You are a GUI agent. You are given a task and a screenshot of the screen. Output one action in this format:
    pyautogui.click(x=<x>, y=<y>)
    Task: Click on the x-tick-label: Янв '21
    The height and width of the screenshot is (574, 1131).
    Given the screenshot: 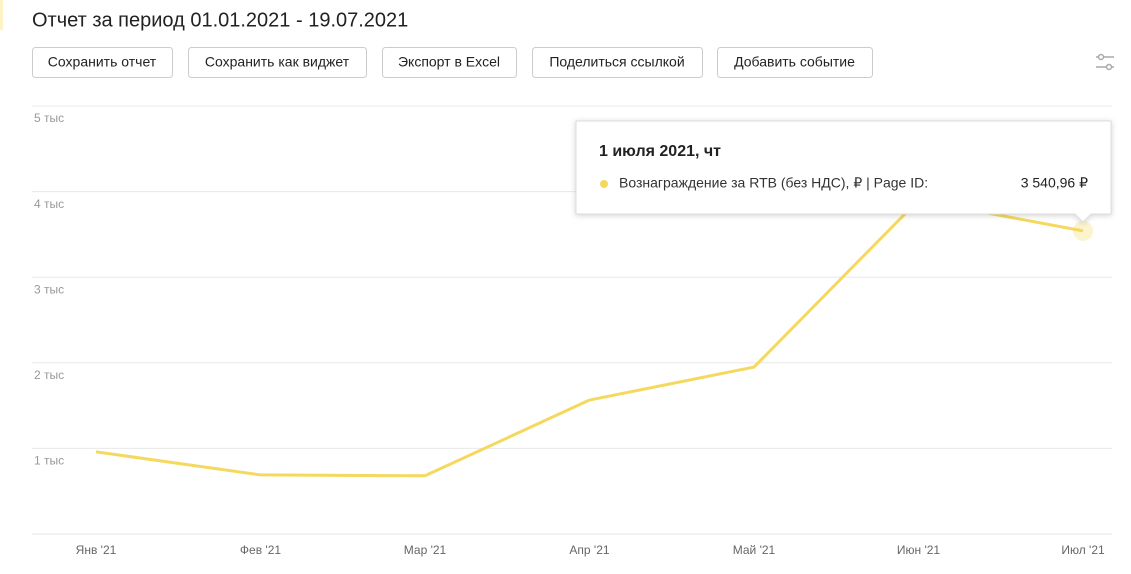 What is the action you would take?
    pyautogui.click(x=96, y=550)
    